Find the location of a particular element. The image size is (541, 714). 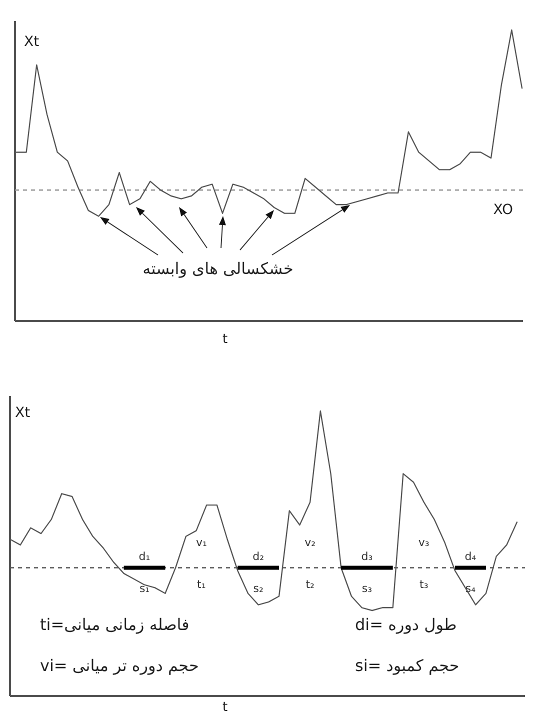

annotation: s₄ is located at coordinates (470, 588).